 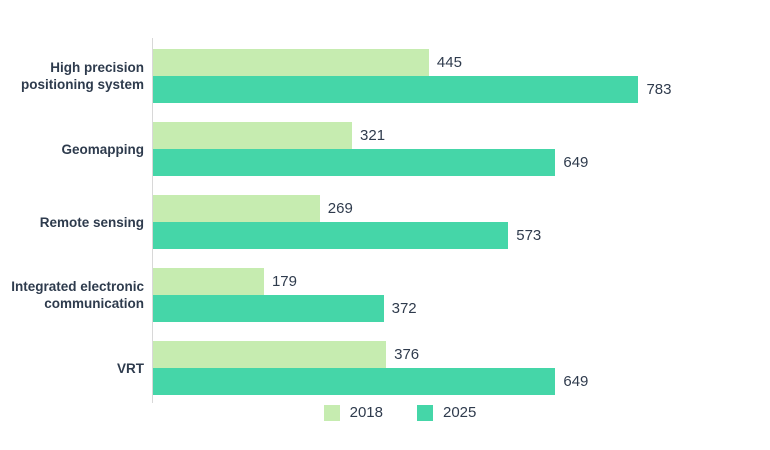 I want to click on bar-pair: 269 573, so click(x=461, y=222).